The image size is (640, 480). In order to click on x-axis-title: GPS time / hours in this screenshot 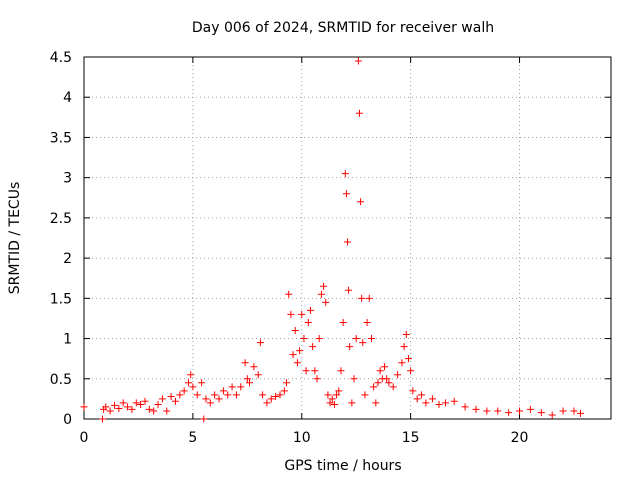, I will do `click(342, 466)`.